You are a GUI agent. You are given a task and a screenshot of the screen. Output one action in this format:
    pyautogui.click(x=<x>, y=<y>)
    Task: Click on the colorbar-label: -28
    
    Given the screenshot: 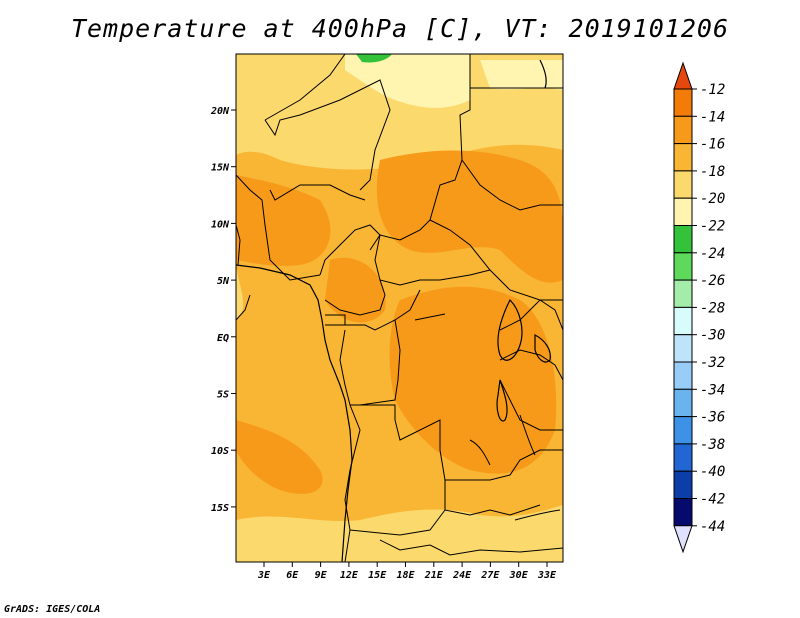 What is the action you would take?
    pyautogui.click(x=712, y=308)
    